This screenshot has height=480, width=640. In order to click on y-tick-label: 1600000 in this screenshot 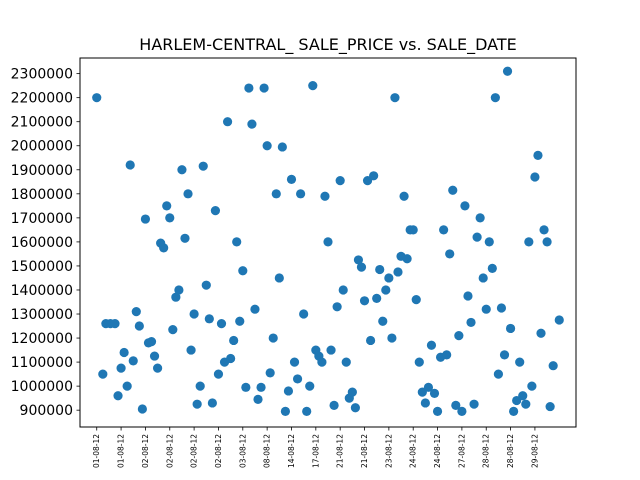, I will do `click(42, 243)`.